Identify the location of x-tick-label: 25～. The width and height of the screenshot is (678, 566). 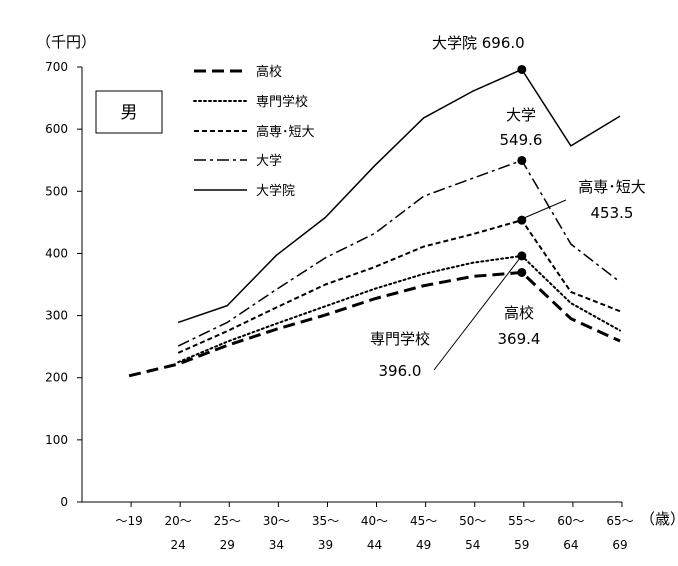
(227, 521).